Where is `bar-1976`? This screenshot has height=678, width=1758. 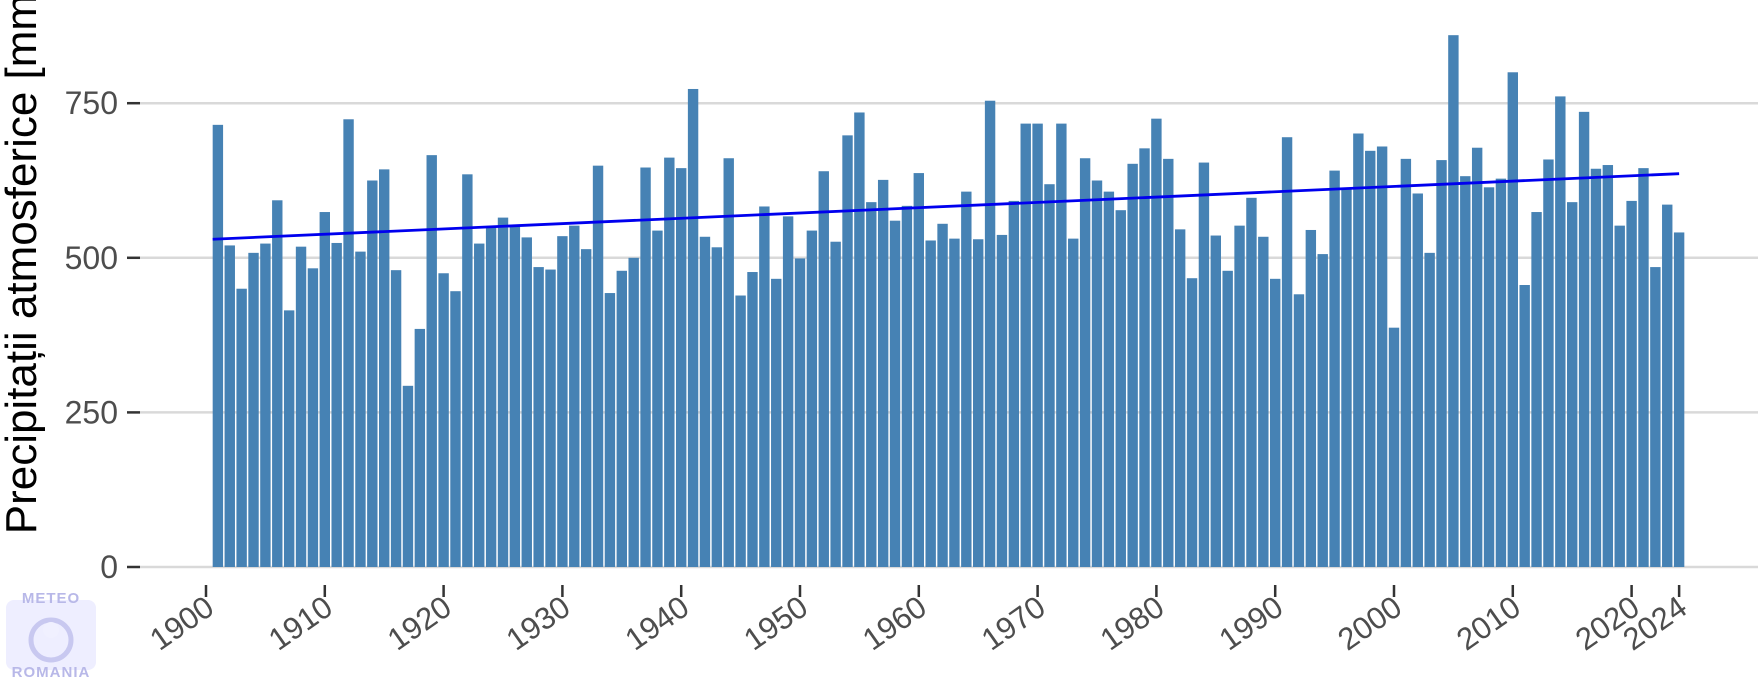
bar-1976 is located at coordinates (1109, 379).